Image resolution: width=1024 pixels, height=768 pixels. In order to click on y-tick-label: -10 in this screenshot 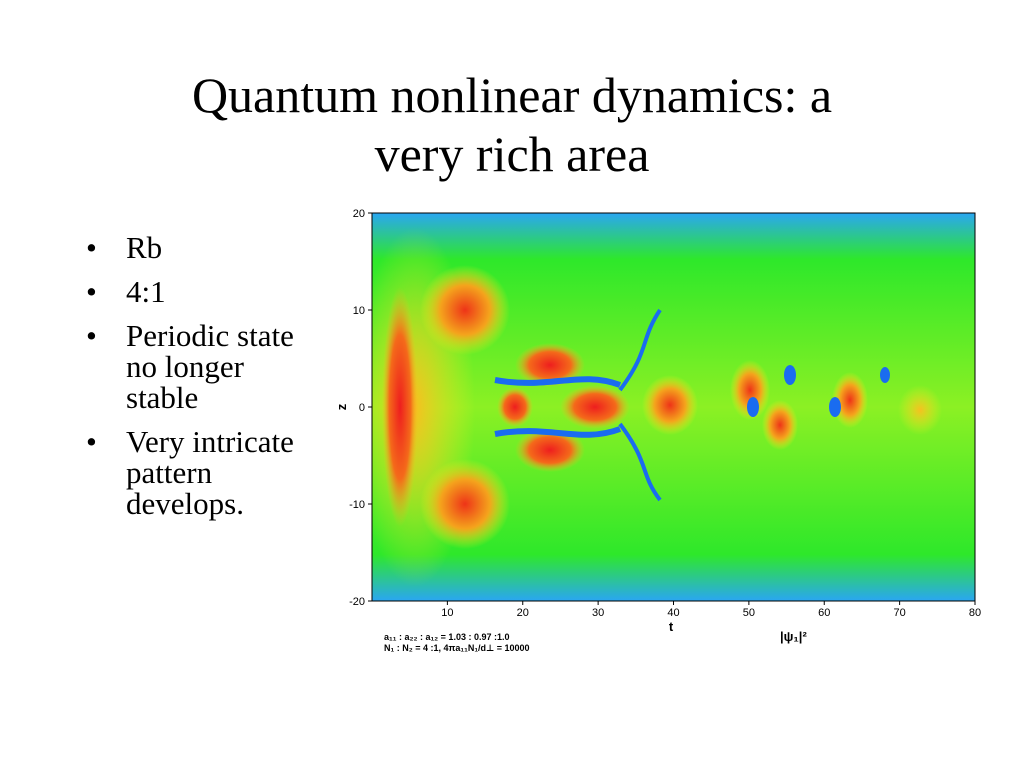, I will do `click(357, 505)`.